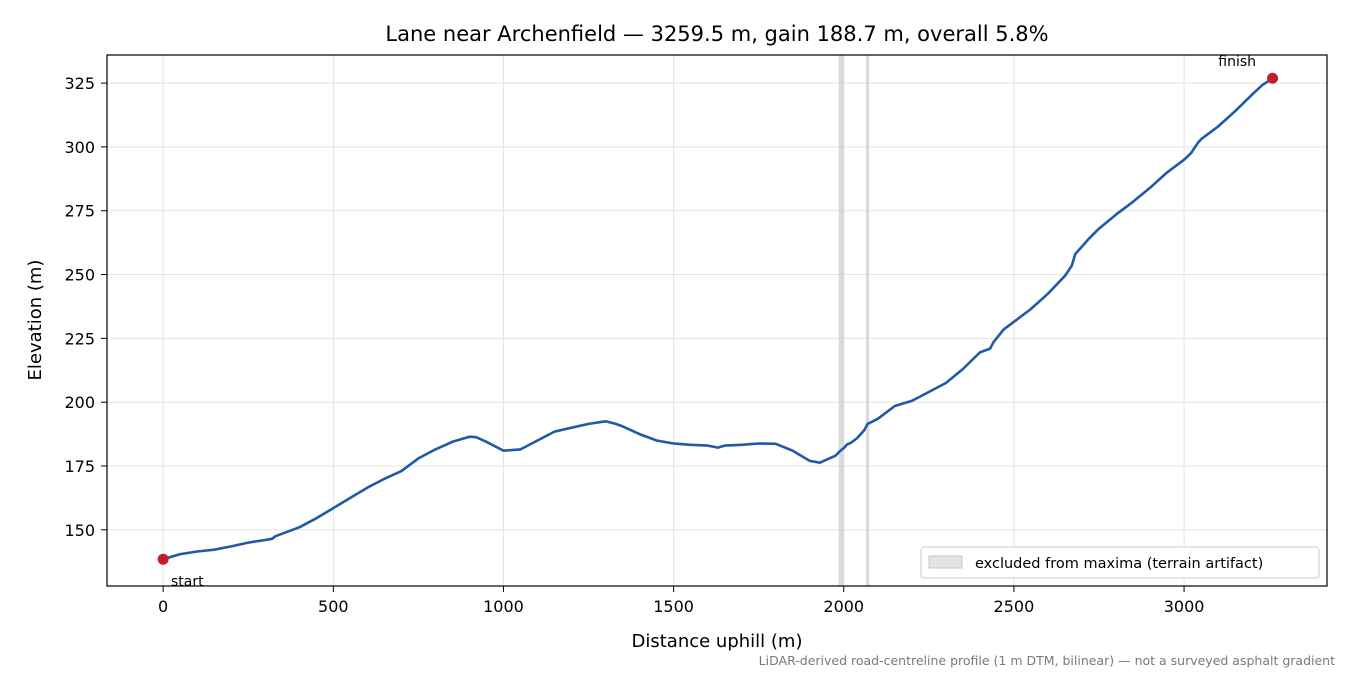 The height and width of the screenshot is (675, 1350). I want to click on y-tick-label: 300, so click(79, 147).